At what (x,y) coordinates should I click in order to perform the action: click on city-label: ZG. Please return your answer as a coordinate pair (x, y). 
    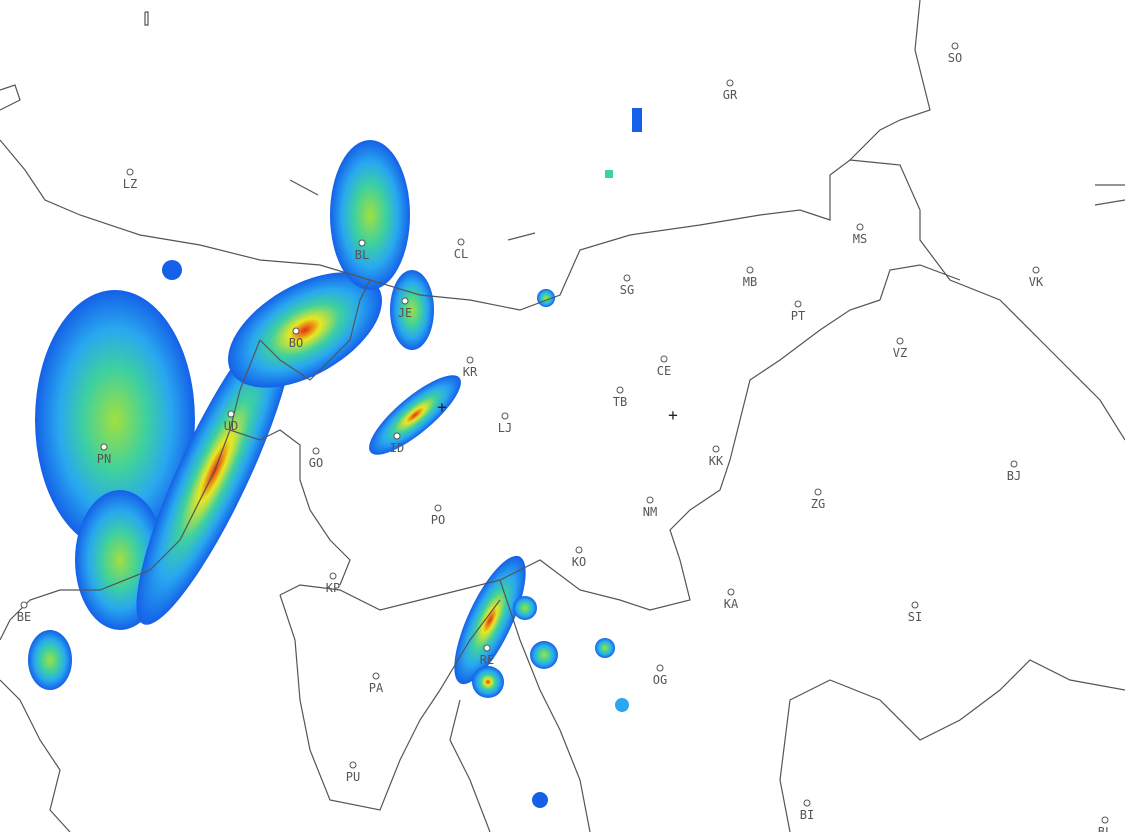
    Looking at the image, I should click on (818, 504).